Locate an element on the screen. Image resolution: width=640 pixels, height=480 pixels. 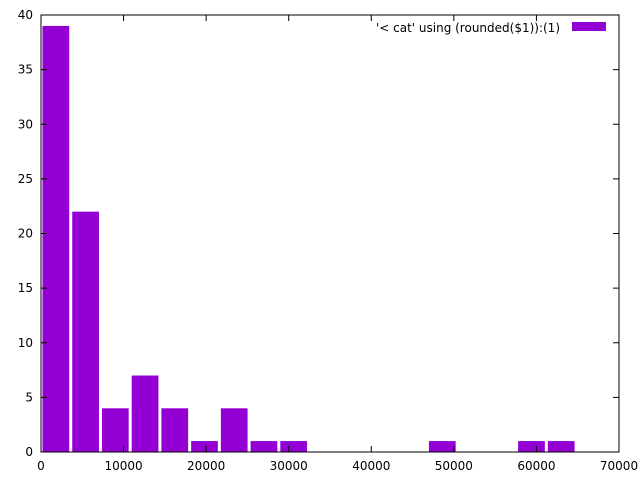
y-tick-label: 25 is located at coordinates (25, 179).